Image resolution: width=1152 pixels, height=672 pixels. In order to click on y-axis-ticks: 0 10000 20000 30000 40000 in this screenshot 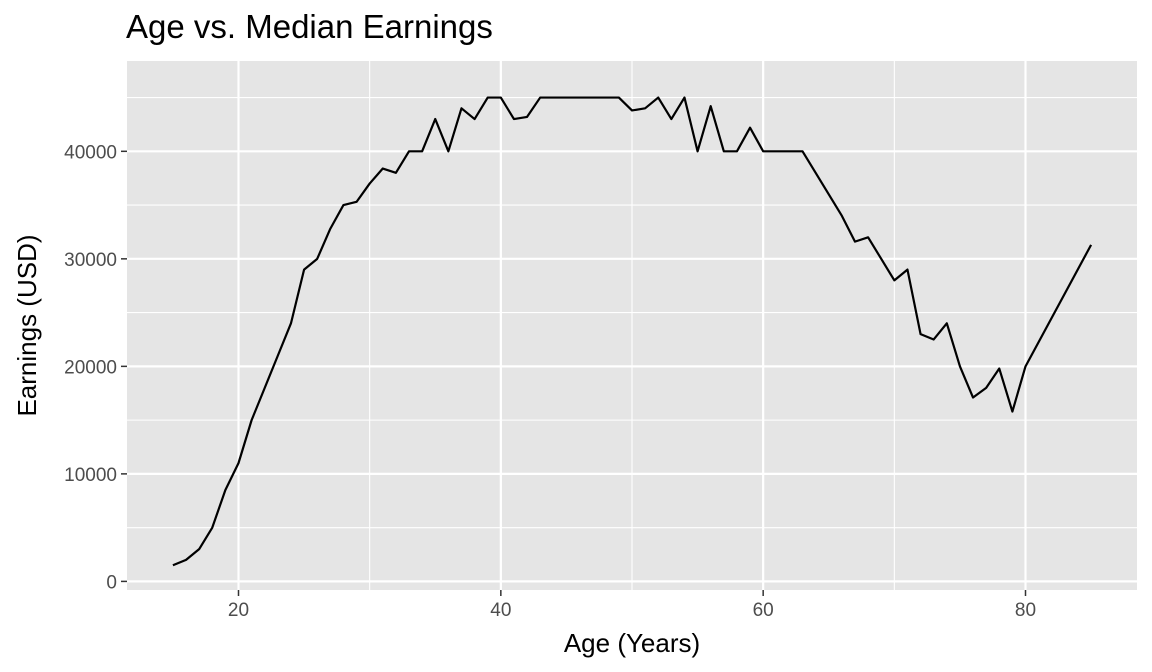, I will do `click(95, 367)`.